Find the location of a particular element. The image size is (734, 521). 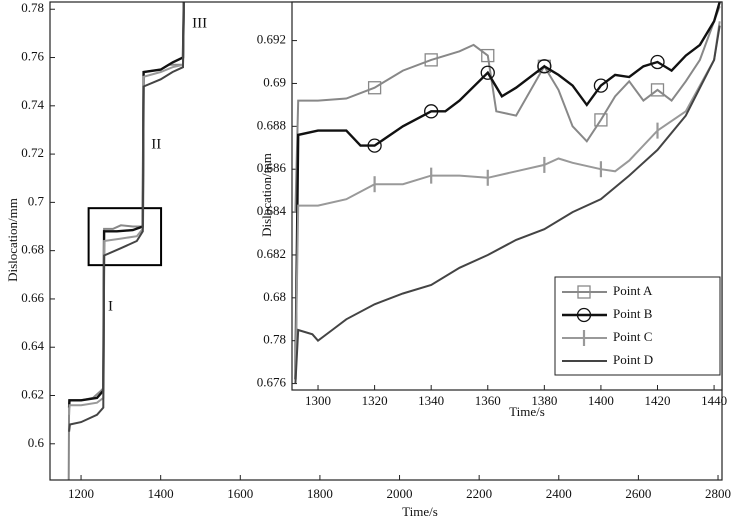

x-tick-label: 1420 is located at coordinates (658, 400).